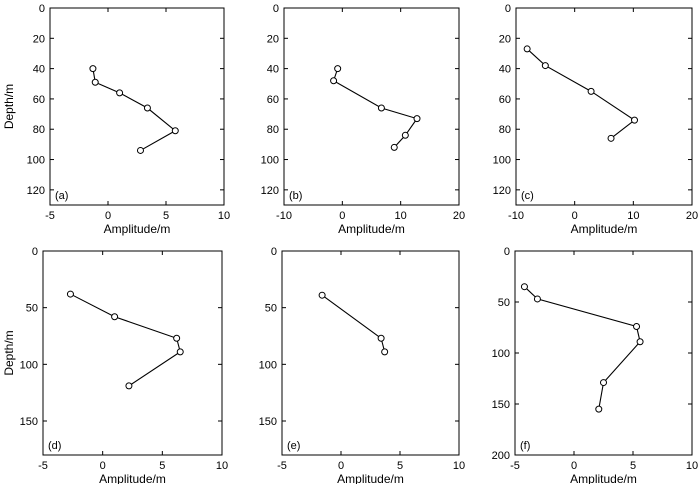 This screenshot has width=700, height=484. Describe the element at coordinates (527, 196) in the screenshot. I see `panel-label: (c)` at that location.